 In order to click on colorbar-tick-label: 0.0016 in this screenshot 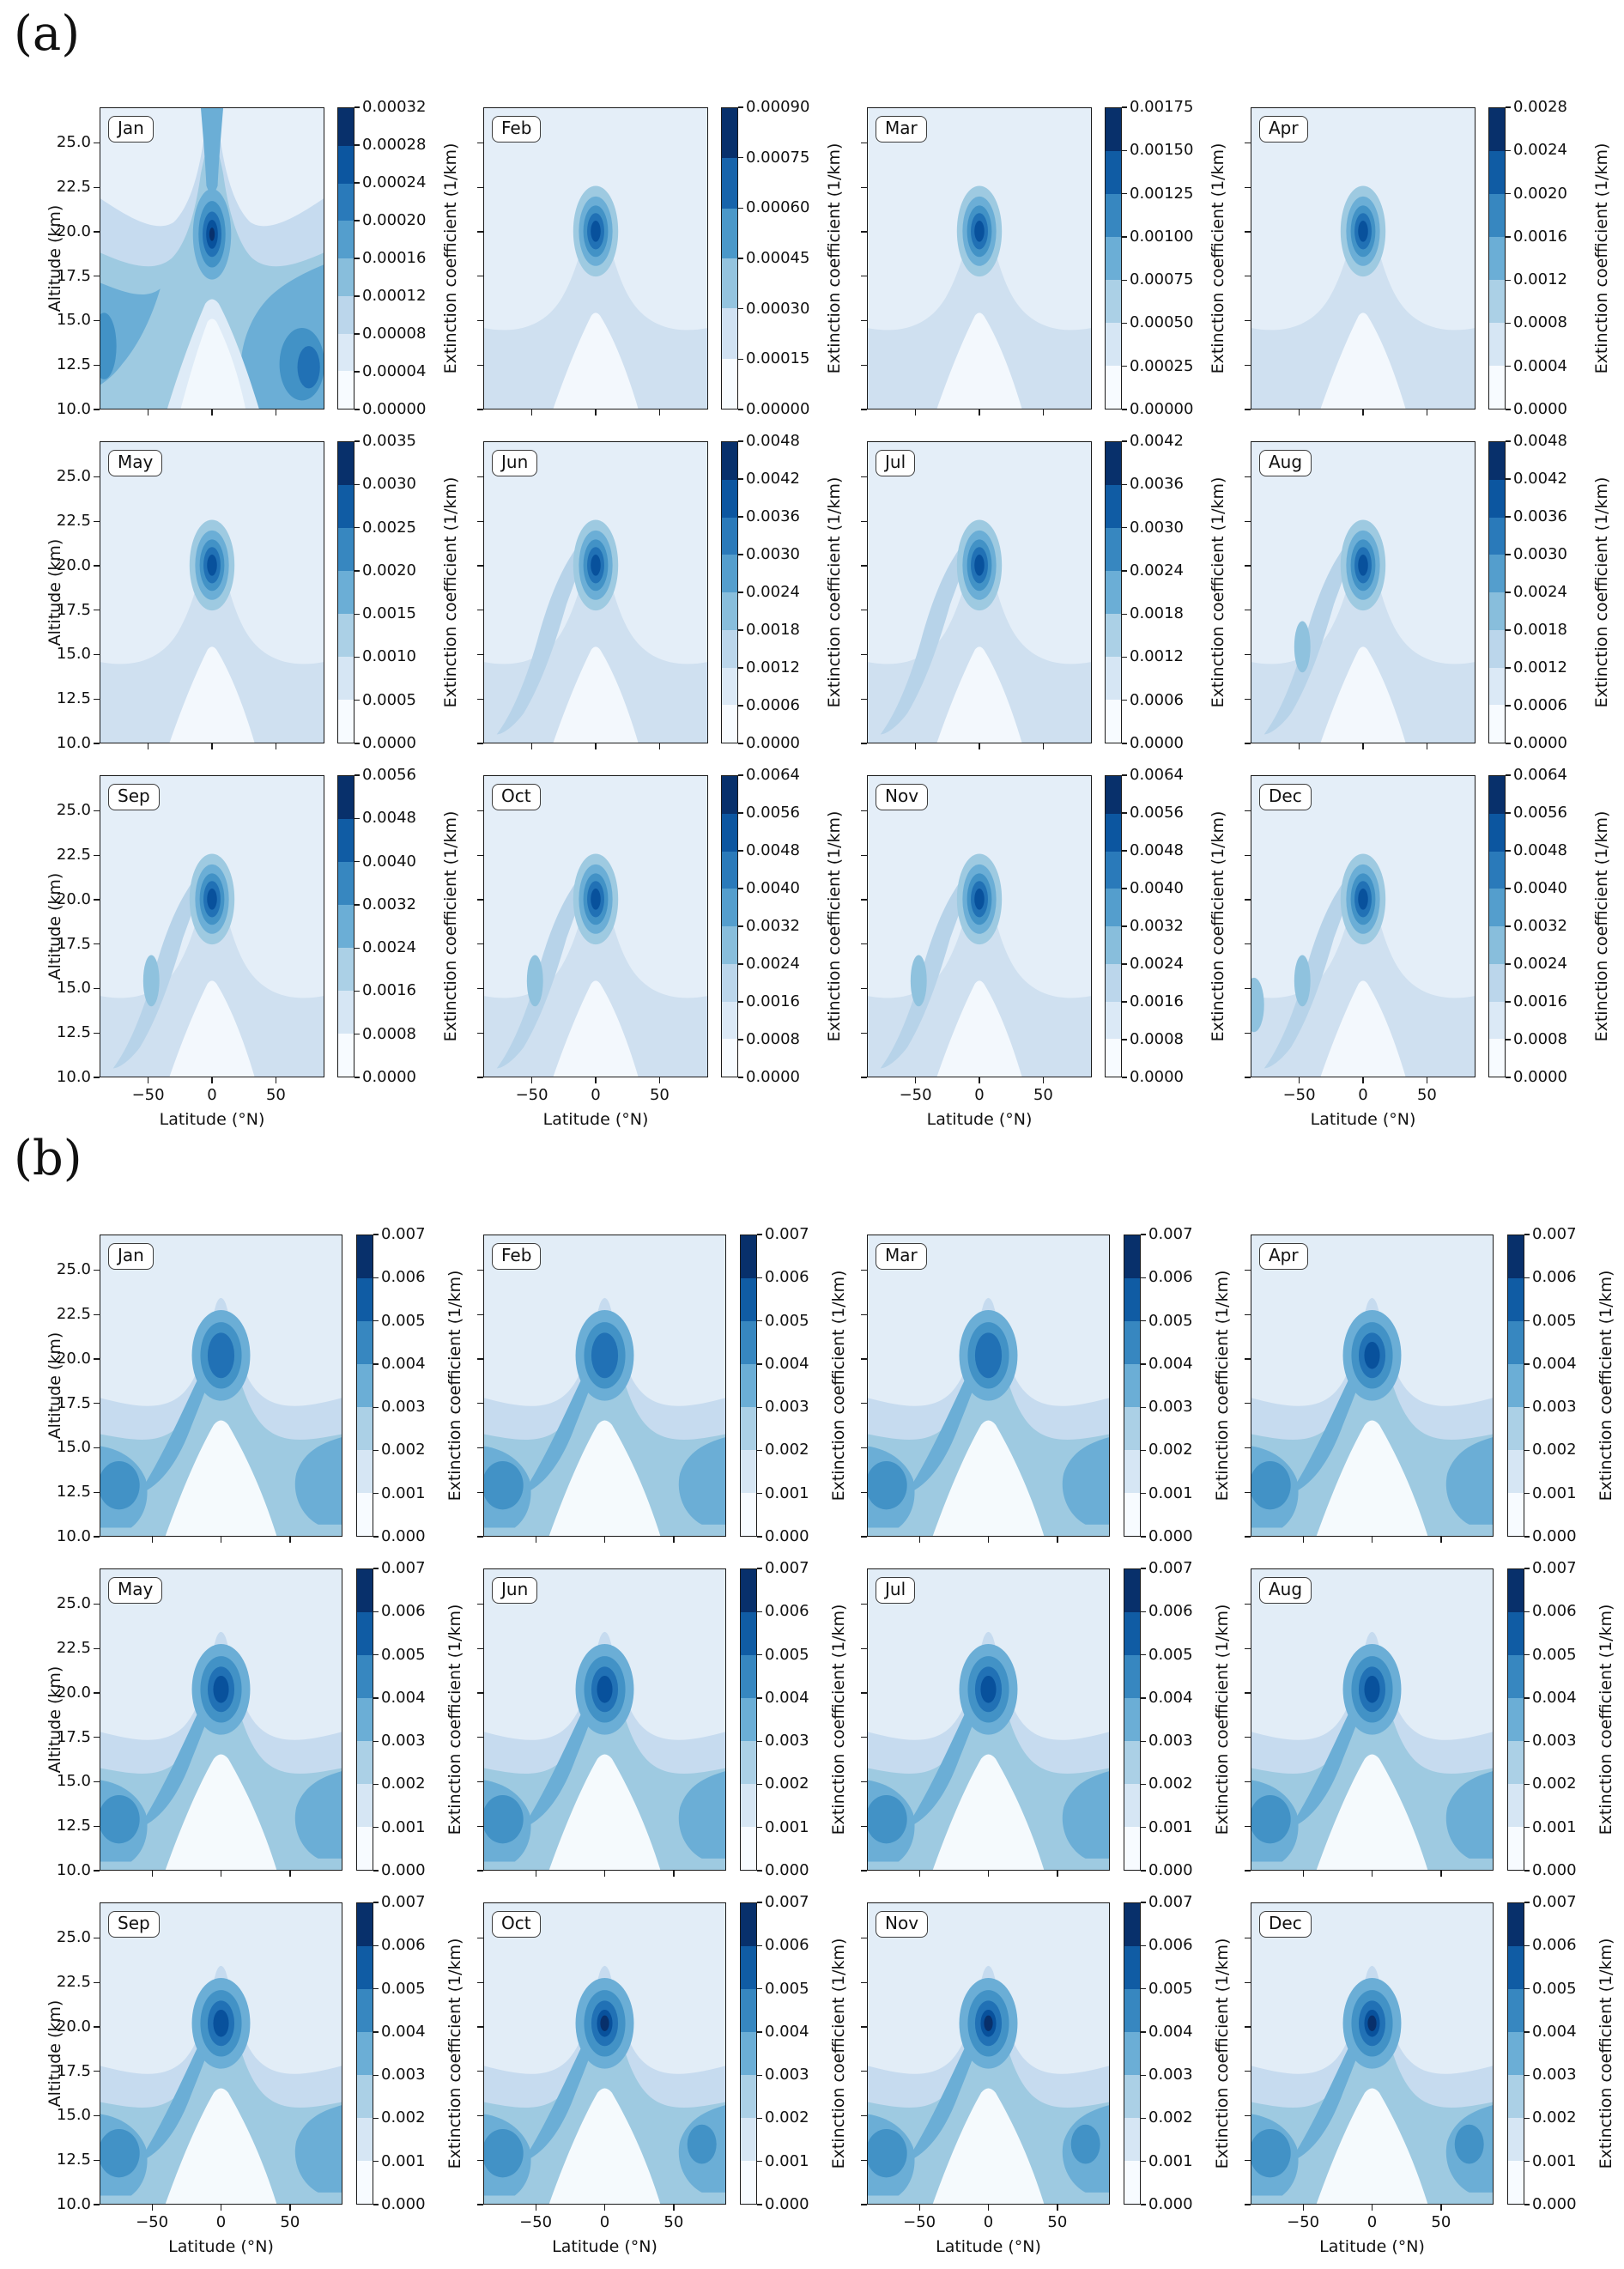, I will do `click(1157, 1001)`.